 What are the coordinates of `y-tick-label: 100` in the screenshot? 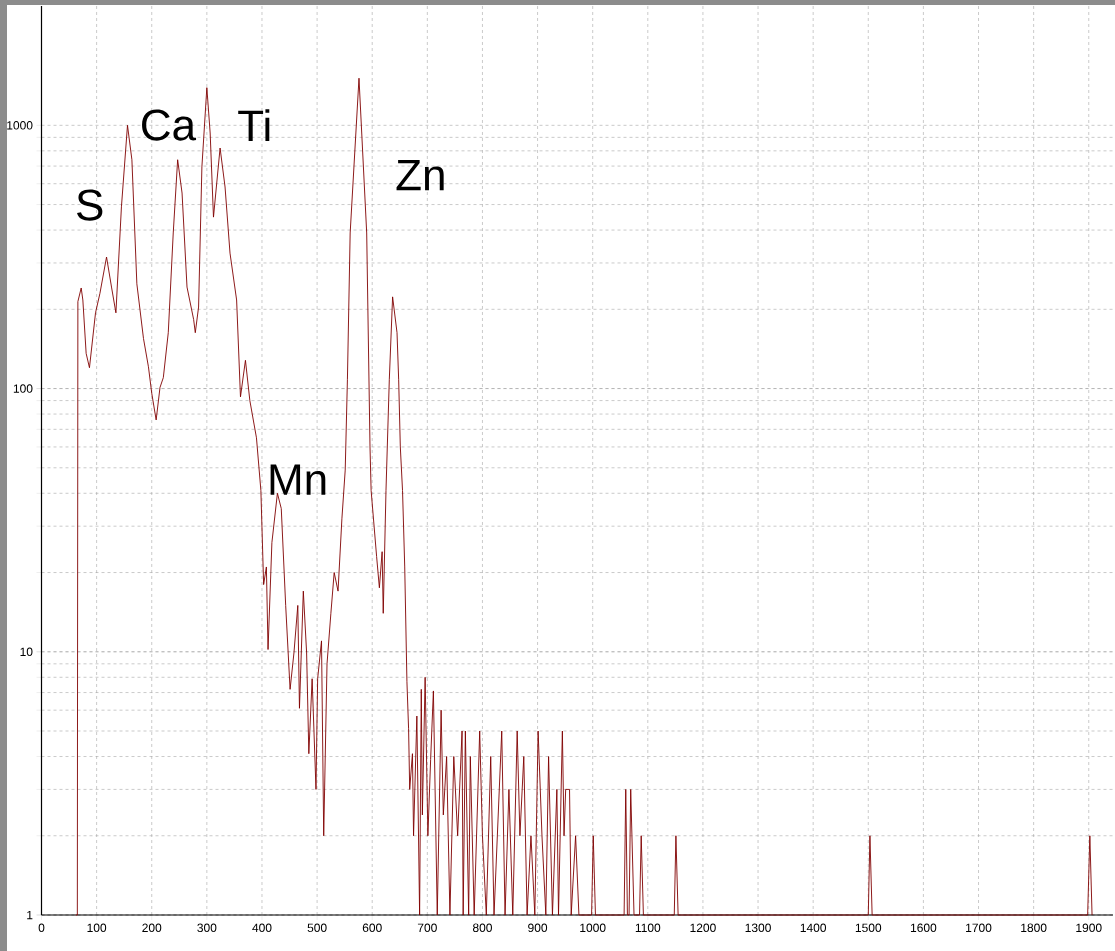 It's located at (23, 388).